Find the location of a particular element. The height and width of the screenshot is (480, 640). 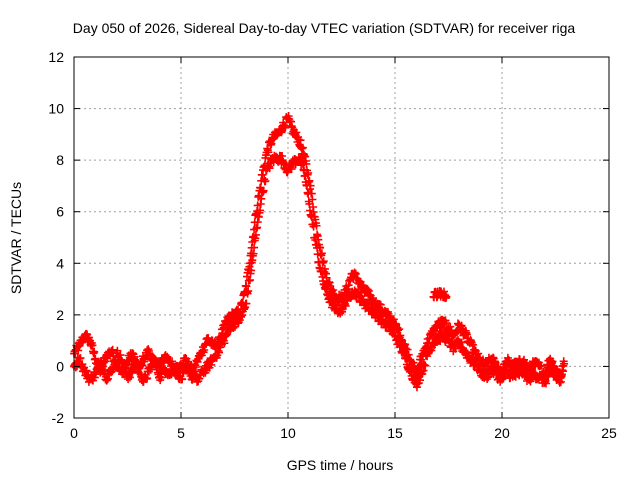

y-tick-label: -2 is located at coordinates (58, 418).